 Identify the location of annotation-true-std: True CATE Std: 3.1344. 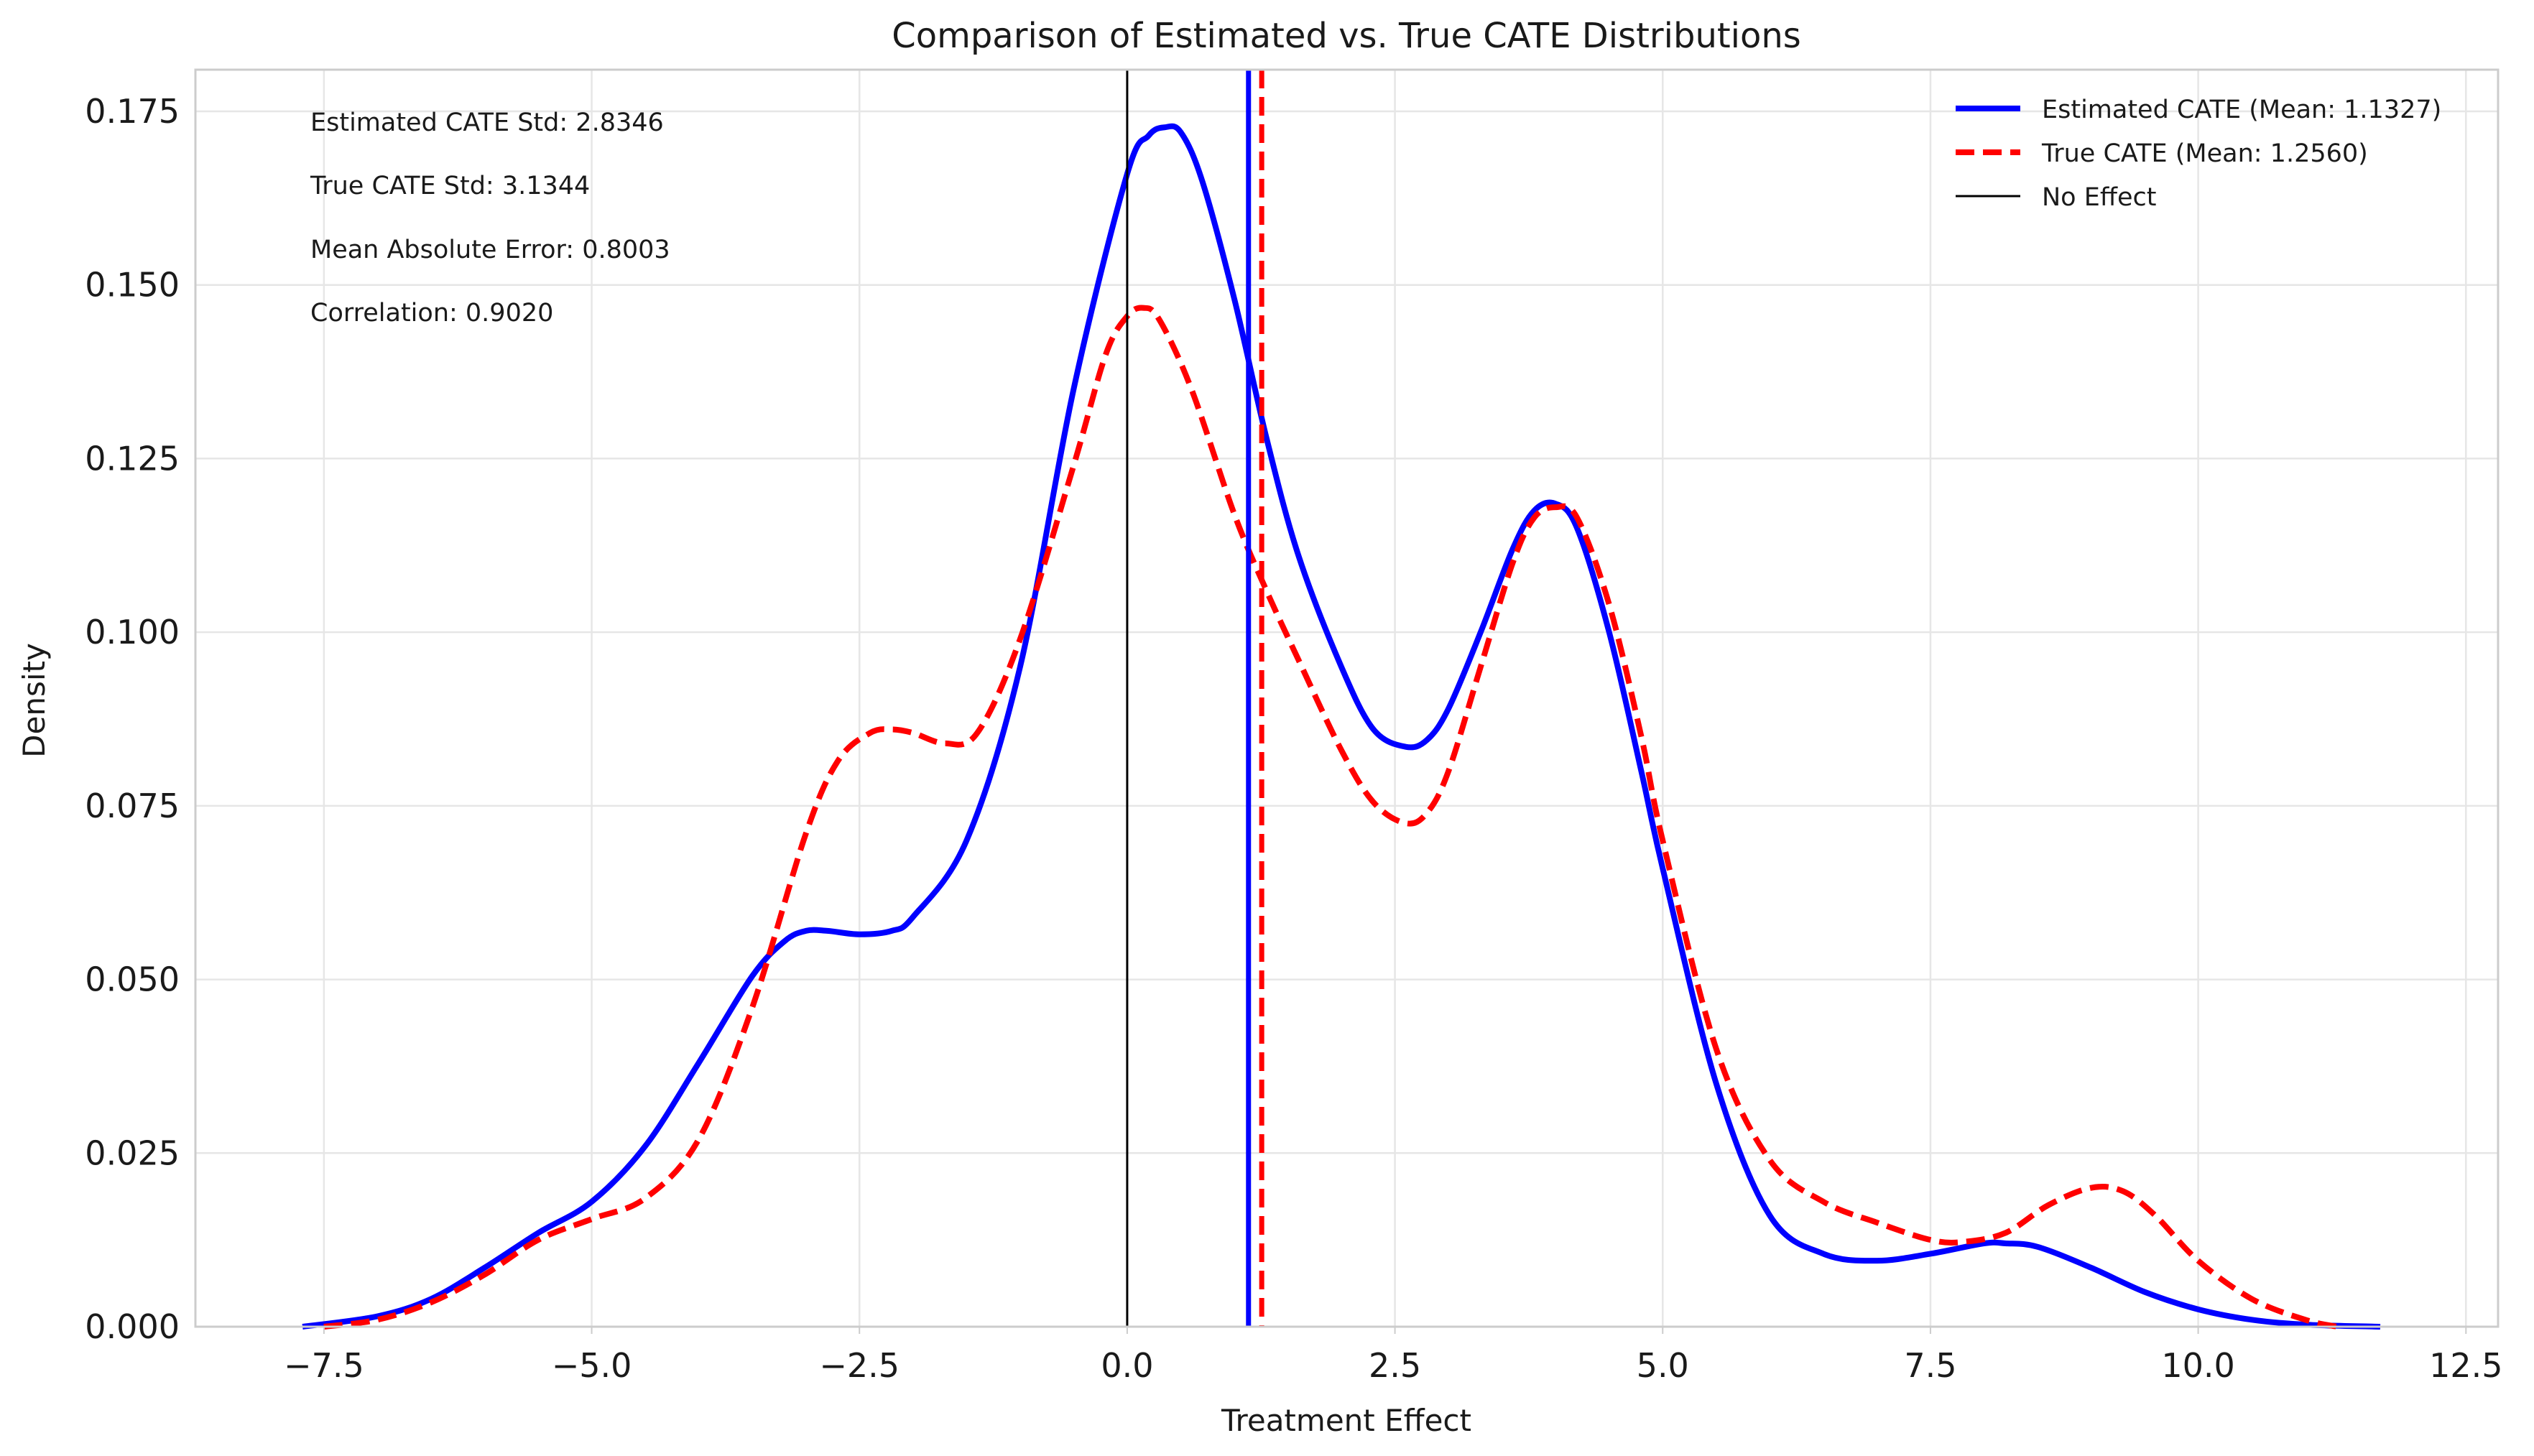
(450, 186).